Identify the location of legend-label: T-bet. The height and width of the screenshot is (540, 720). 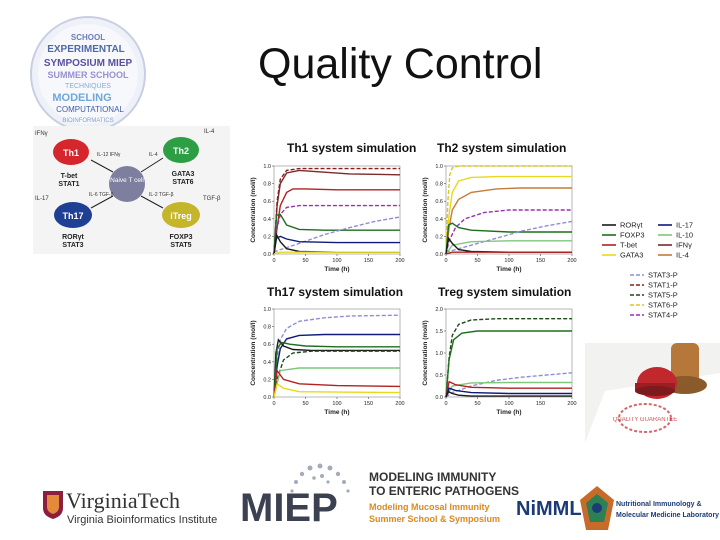
(629, 245).